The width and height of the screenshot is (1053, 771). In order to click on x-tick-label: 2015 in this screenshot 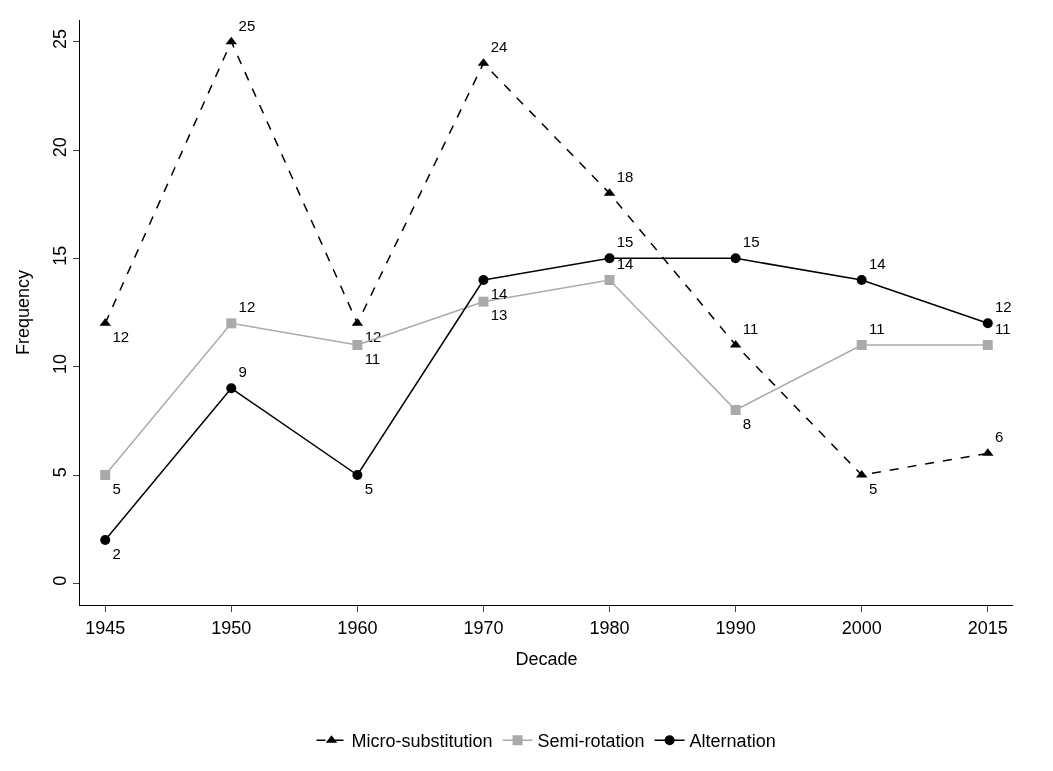, I will do `click(987, 627)`.